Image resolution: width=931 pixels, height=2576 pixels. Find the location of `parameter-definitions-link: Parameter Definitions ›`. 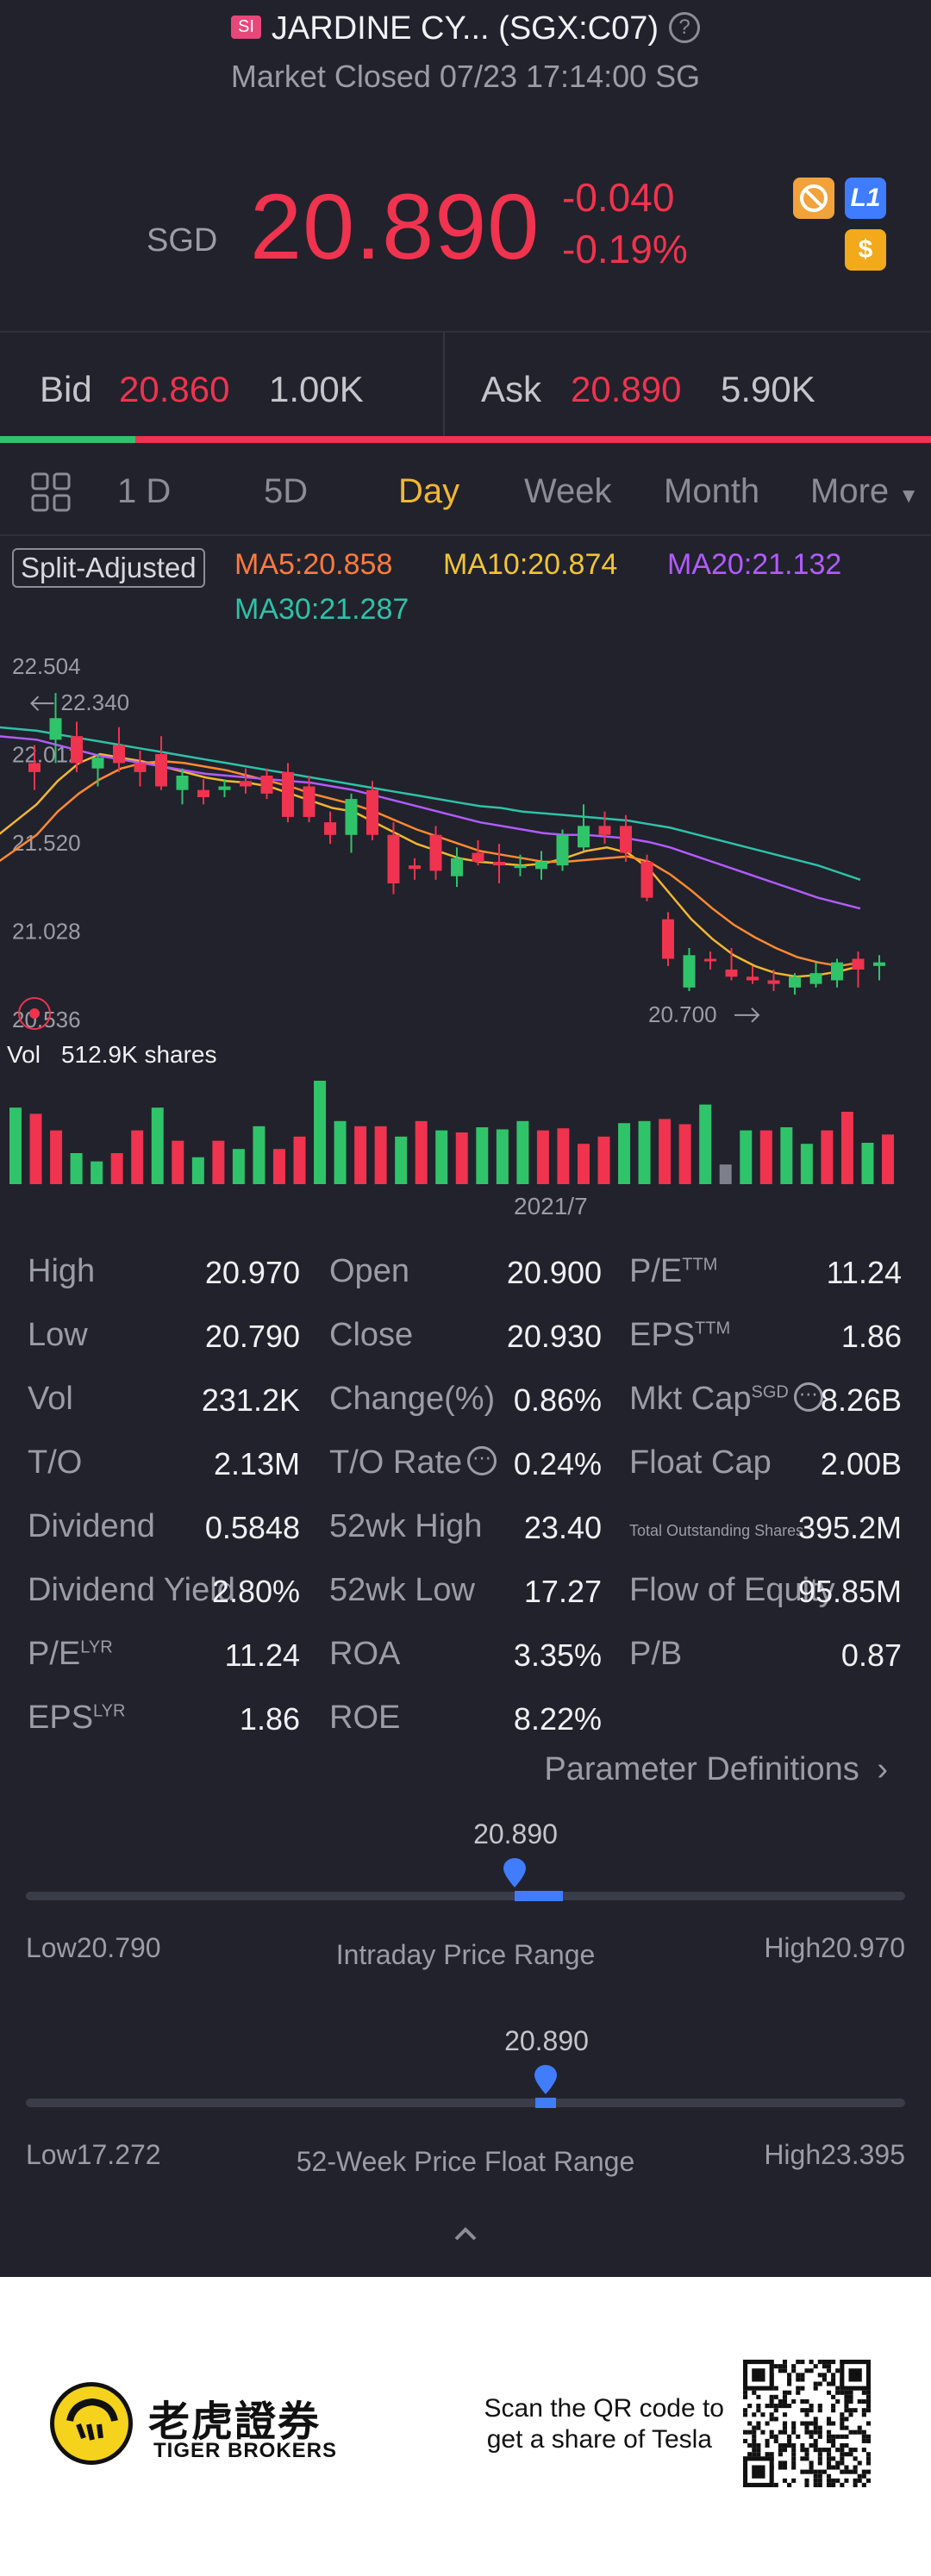

parameter-definitions-link: Parameter Definitions › is located at coordinates (716, 1769).